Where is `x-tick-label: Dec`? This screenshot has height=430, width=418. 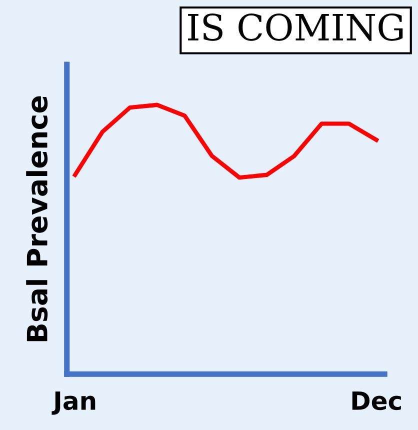 x-tick-label: Dec is located at coordinates (376, 401).